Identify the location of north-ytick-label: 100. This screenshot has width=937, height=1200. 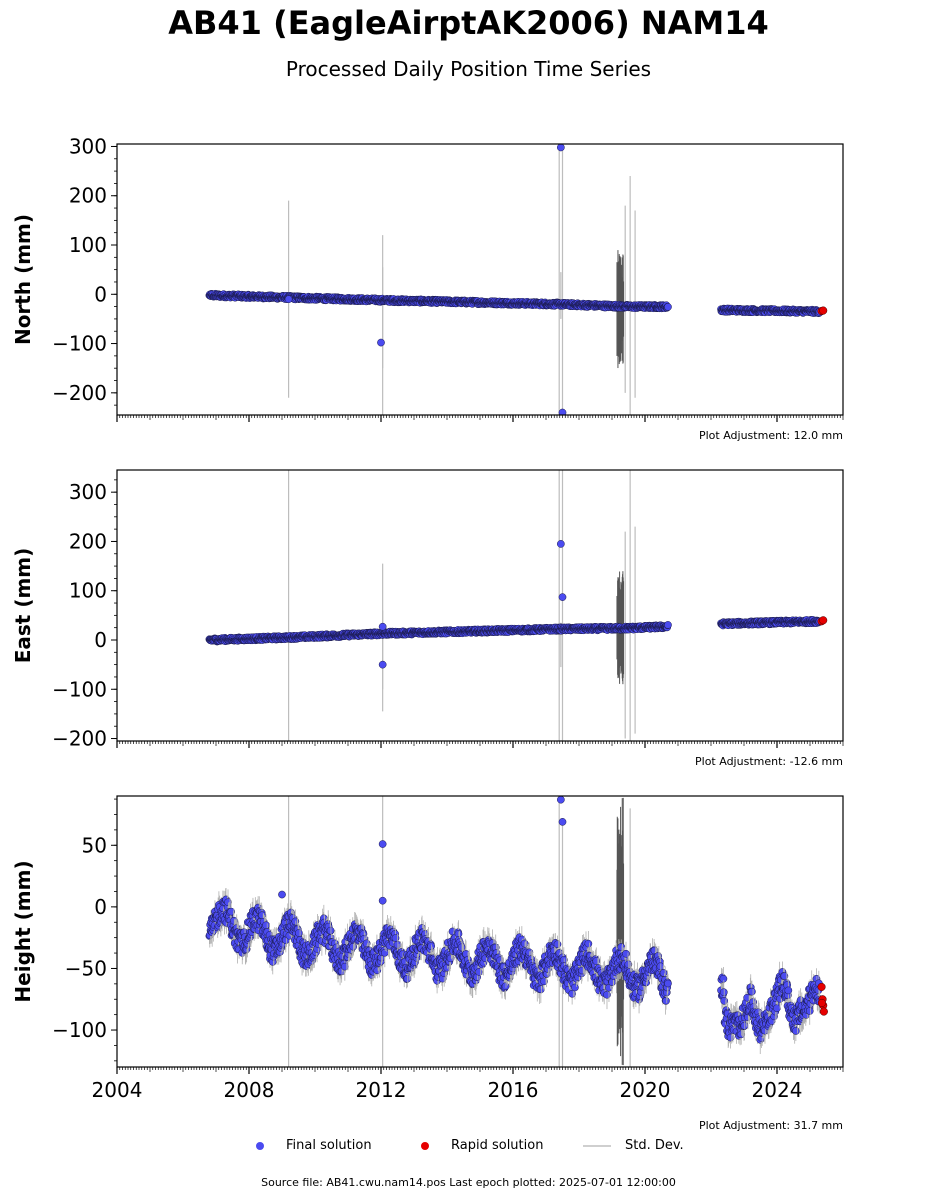
(88, 245).